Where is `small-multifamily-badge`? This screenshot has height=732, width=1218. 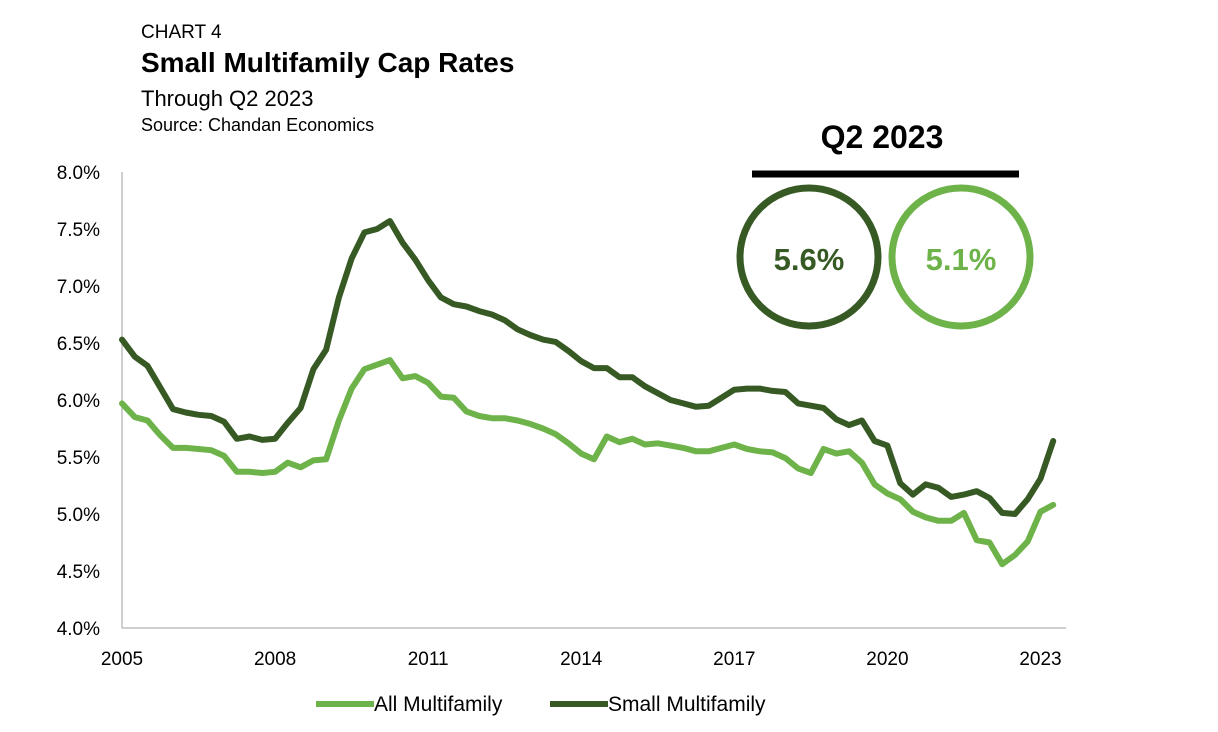
small-multifamily-badge is located at coordinates (809, 257).